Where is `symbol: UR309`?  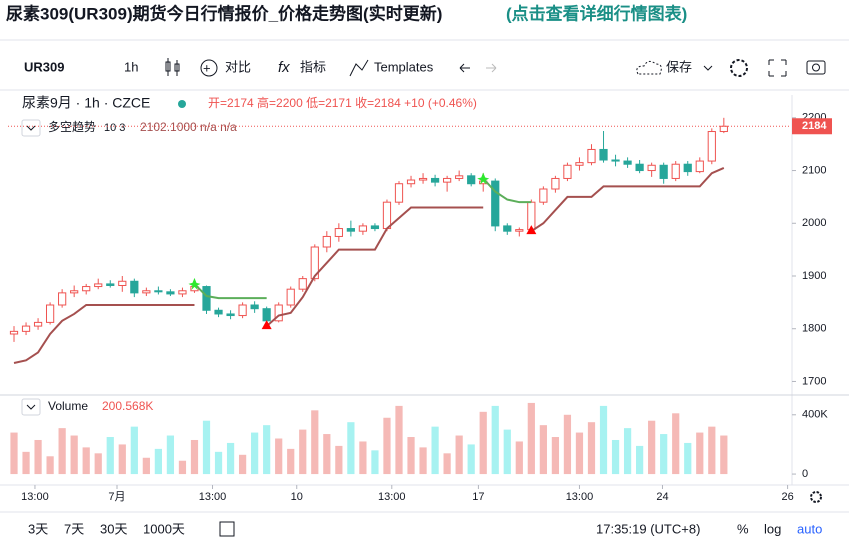 symbol: UR309 is located at coordinates (44, 66).